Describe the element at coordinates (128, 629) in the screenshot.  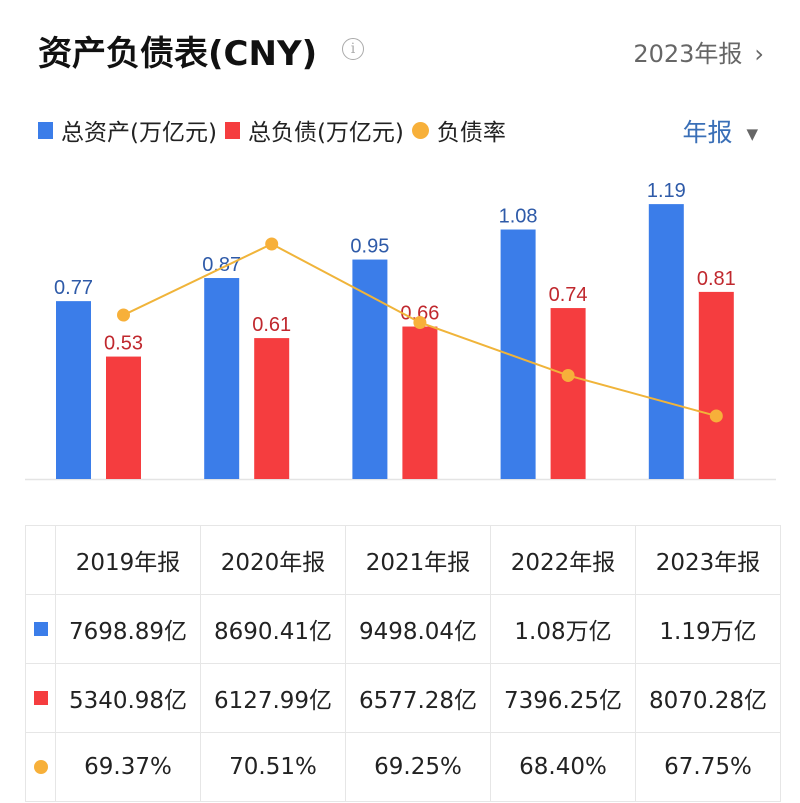
I see `table-cell: 7698.89亿` at that location.